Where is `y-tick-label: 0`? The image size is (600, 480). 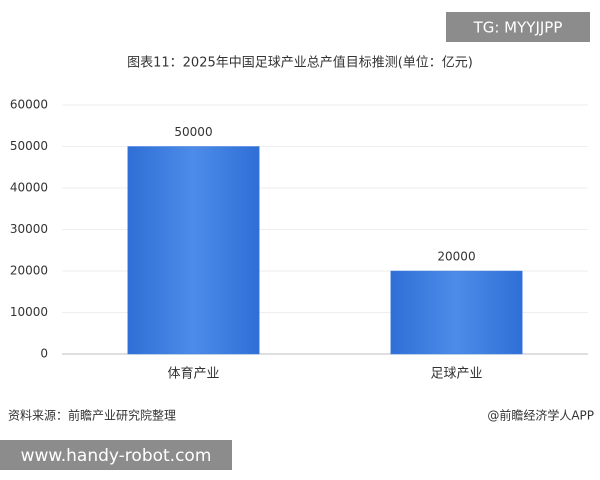 y-tick-label: 0 is located at coordinates (44, 354).